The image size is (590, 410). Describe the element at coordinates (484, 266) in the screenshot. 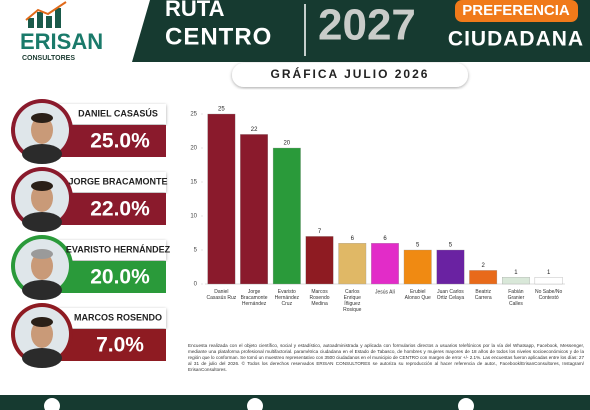

I see `value-label: 2` at that location.